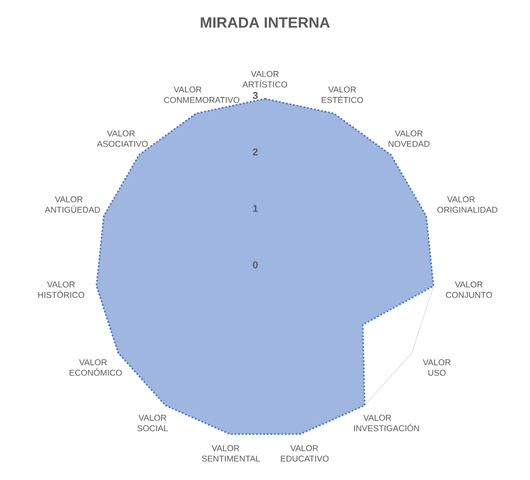 The width and height of the screenshot is (530, 480). I want to click on spoke-label: VALOR ASOCIATIVO, so click(122, 138).